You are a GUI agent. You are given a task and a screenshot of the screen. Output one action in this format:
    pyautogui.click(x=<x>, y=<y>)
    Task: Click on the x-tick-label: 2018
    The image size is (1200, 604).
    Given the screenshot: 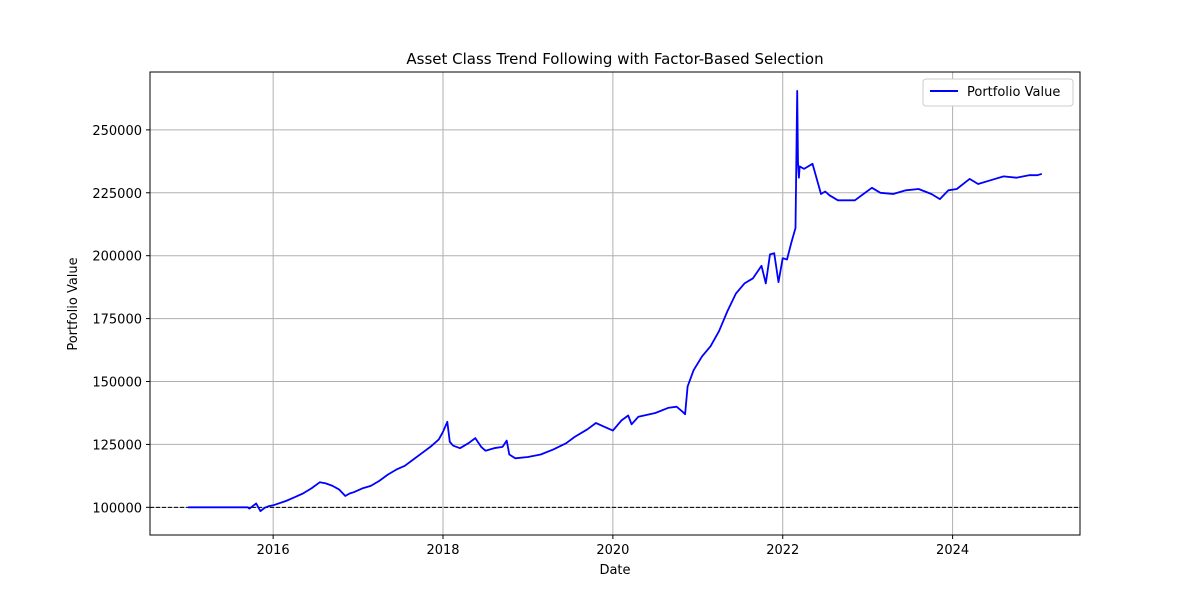 What is the action you would take?
    pyautogui.click(x=442, y=550)
    